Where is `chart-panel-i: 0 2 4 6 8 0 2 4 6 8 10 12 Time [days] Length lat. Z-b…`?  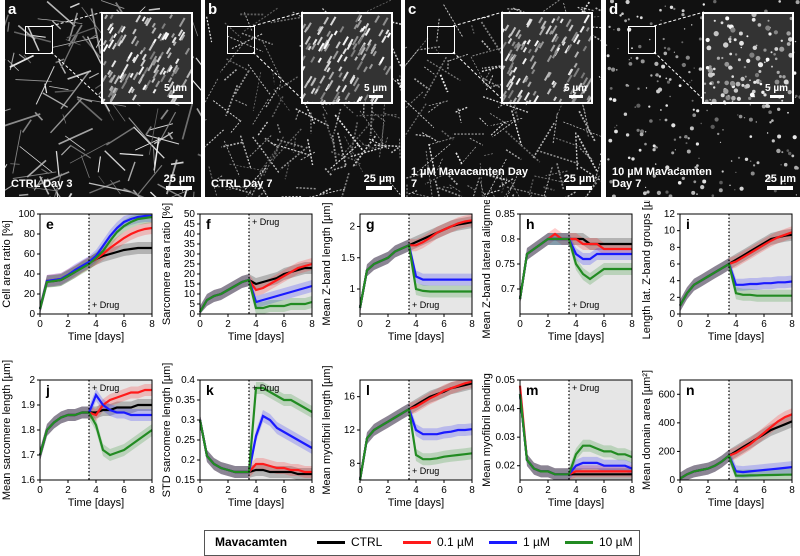 chart-panel-i: 0 2 4 6 8 0 2 4 6 8 10 12 Time [days] Length lat. Z-b… is located at coordinates (718, 271).